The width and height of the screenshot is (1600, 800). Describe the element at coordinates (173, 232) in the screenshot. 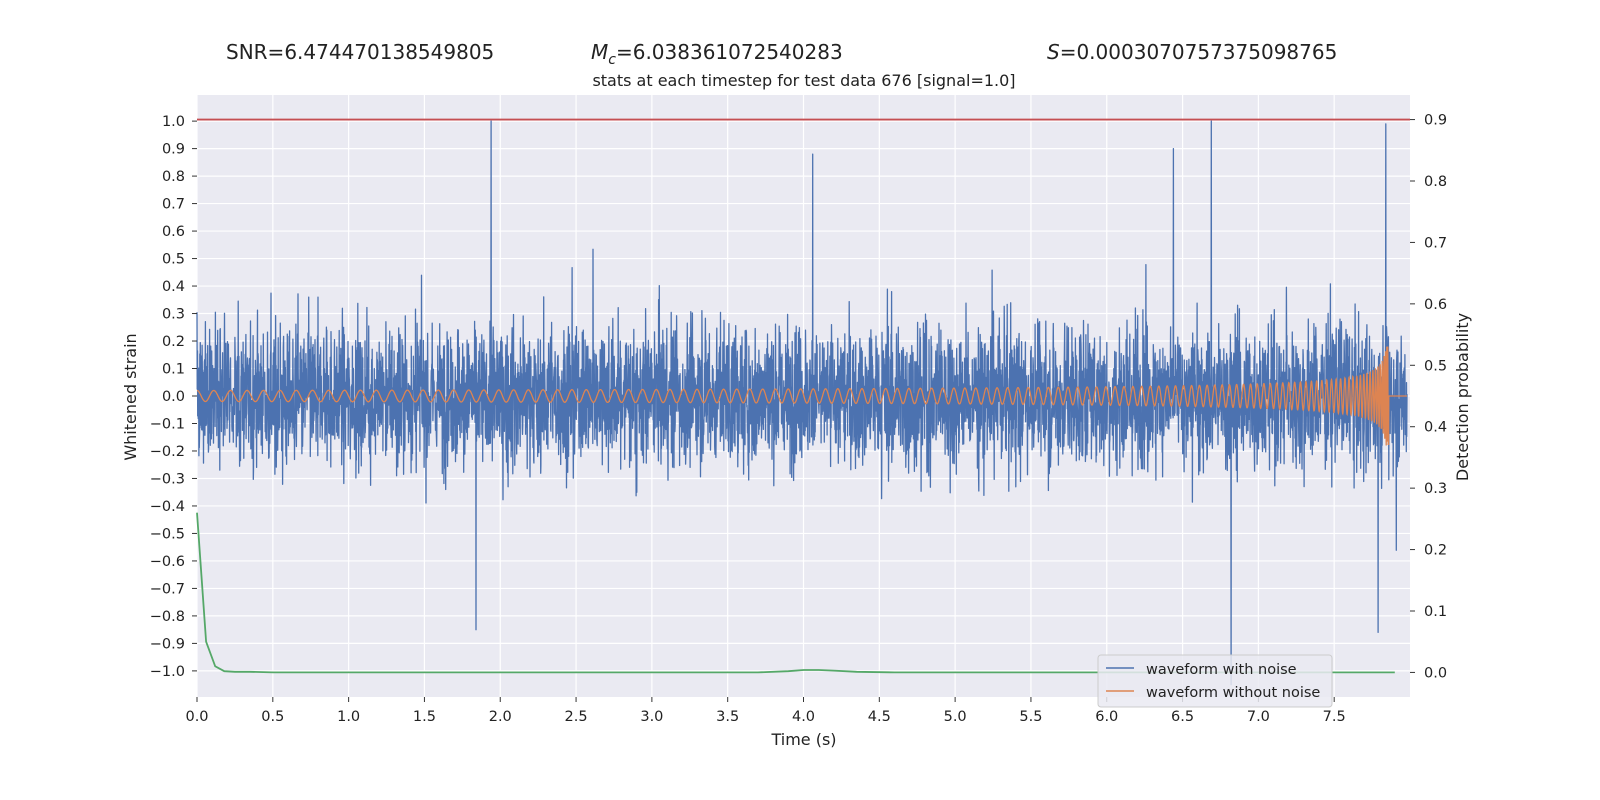

I see `y-tick-label: 0.6` at that location.